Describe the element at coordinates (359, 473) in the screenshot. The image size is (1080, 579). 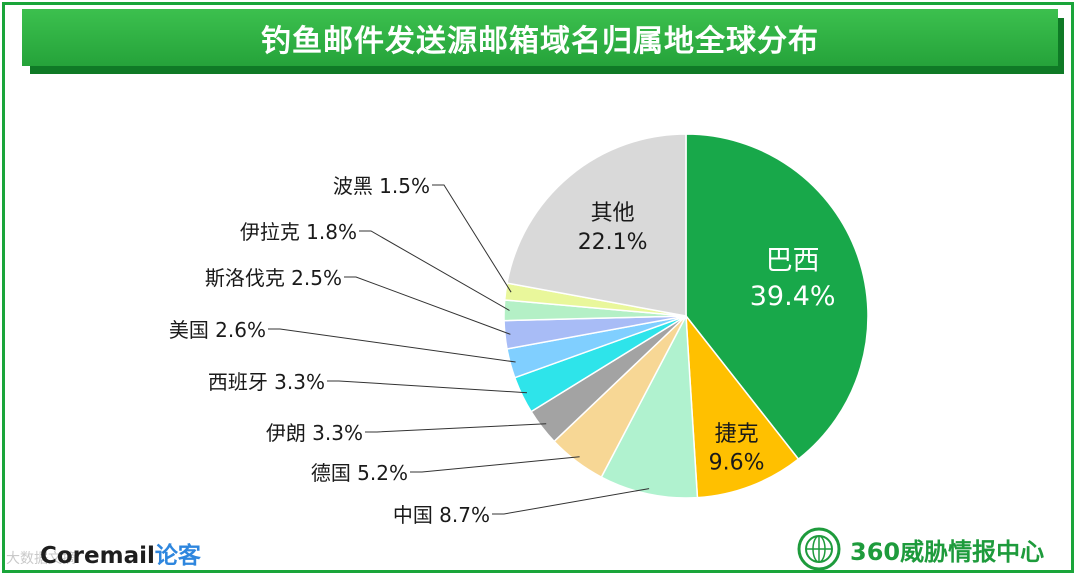
I see `slice-3-label: 德国 5.2%` at that location.